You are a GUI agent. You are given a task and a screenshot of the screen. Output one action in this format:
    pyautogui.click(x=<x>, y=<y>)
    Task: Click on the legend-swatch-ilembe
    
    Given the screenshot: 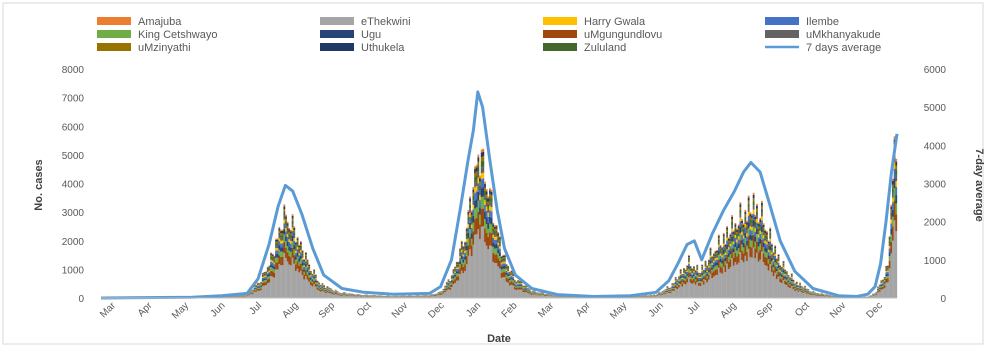 What is the action you would take?
    pyautogui.click(x=782, y=21)
    